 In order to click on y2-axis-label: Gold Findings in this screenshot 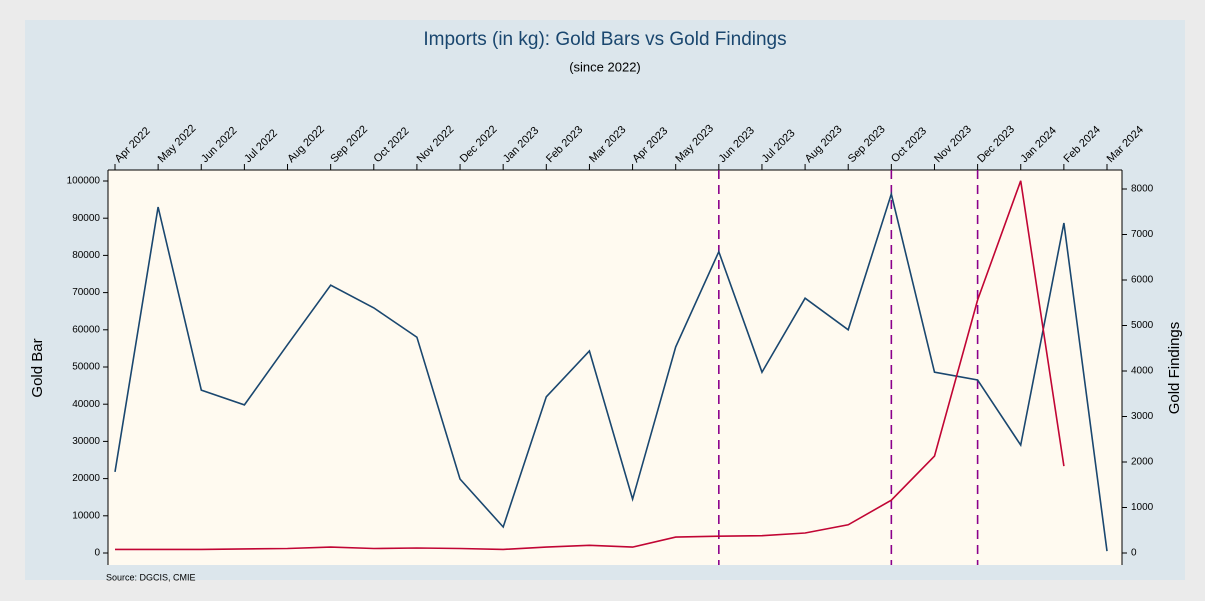, I will do `click(1174, 368)`.